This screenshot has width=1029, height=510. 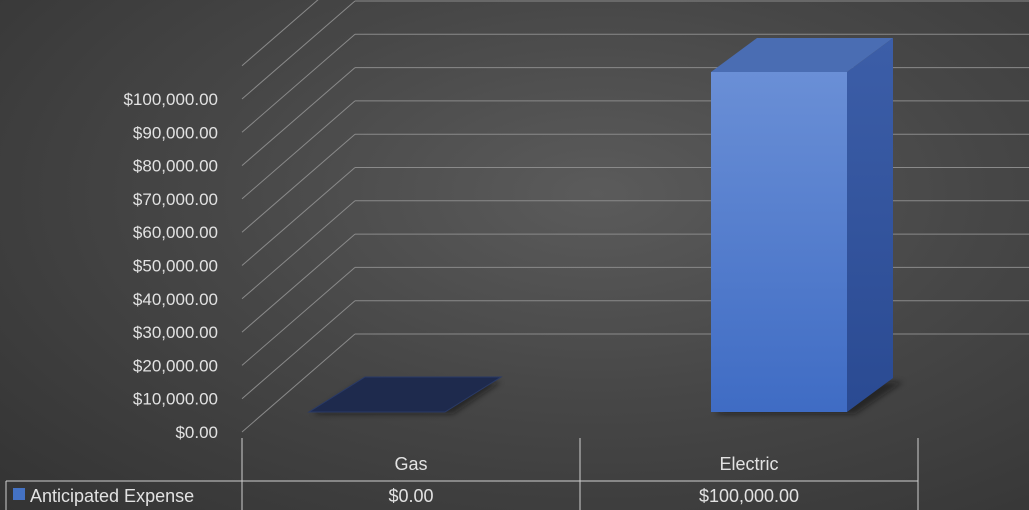 I want to click on table-value-gas: $0.00, so click(x=410, y=496).